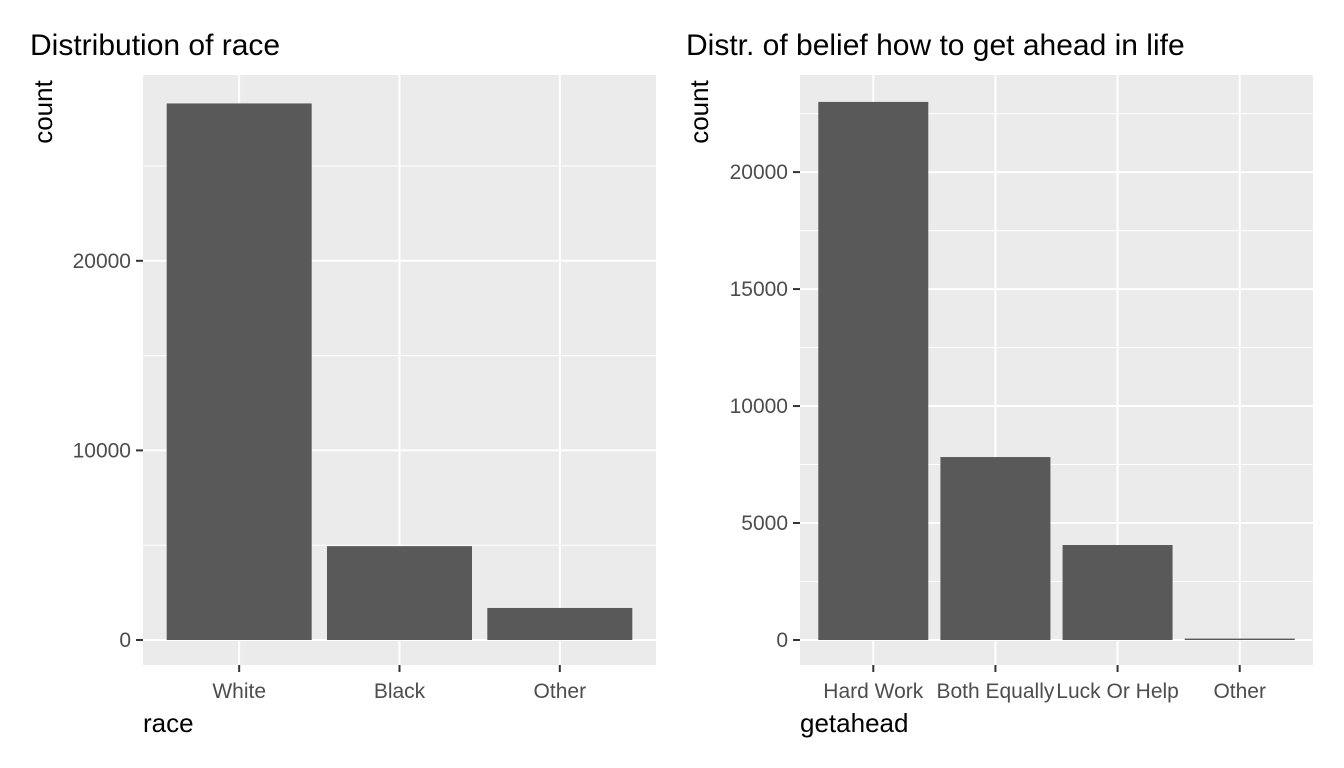 The image size is (1344, 768). I want to click on getahead-bar-luck-or-help, so click(1117, 592).